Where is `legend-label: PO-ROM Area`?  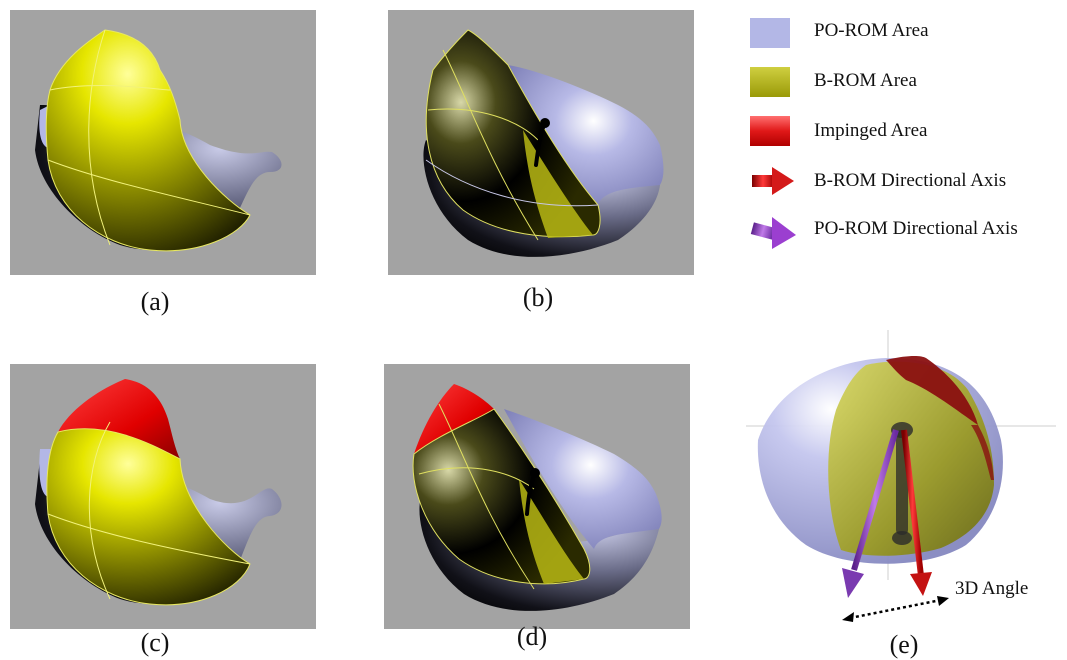
legend-label: PO-ROM Area is located at coordinates (871, 30).